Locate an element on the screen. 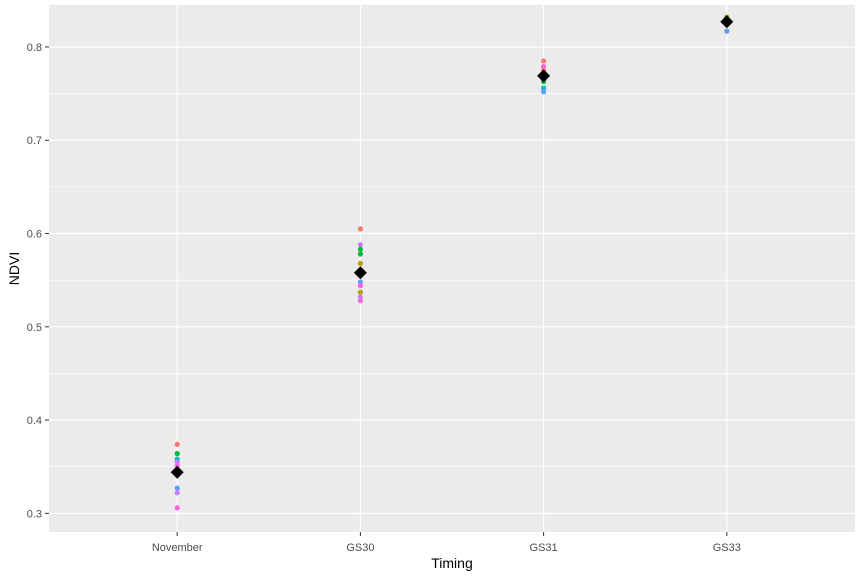 The height and width of the screenshot is (578, 861). y-tick-label: 0.8 is located at coordinates (34, 48).